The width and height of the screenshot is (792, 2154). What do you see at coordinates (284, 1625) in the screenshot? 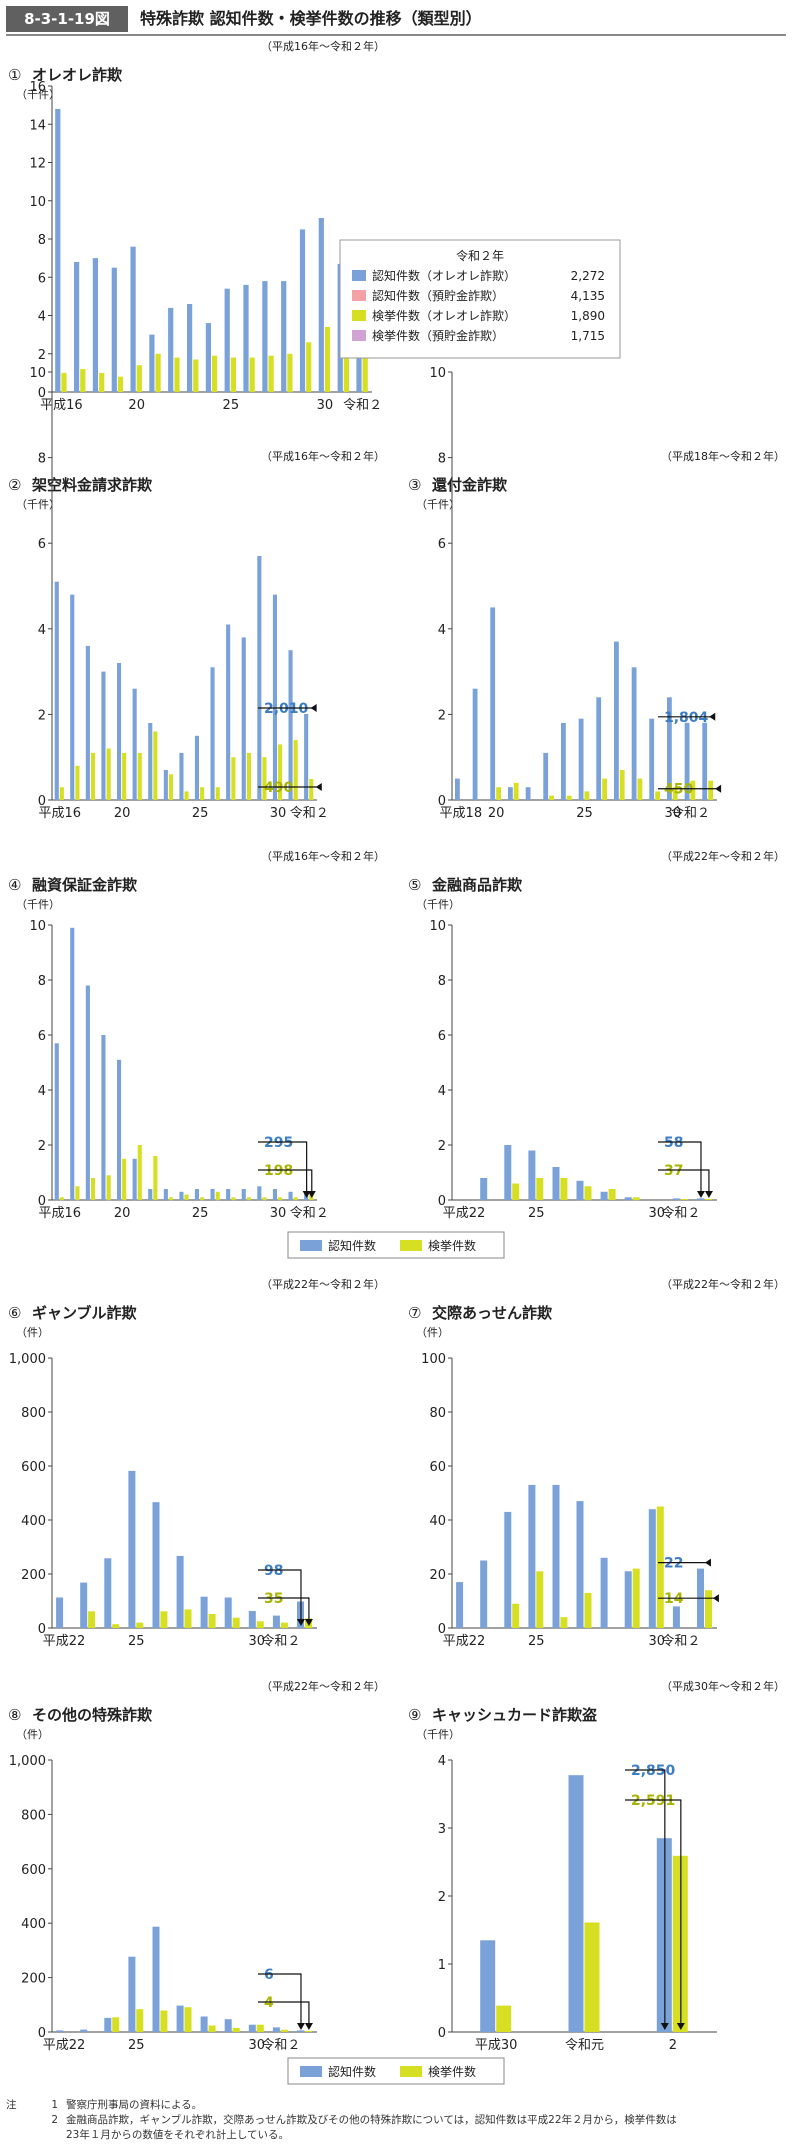
I see `bar-kenkyo: 令和元 検挙件数: 20` at bounding box center [284, 1625].